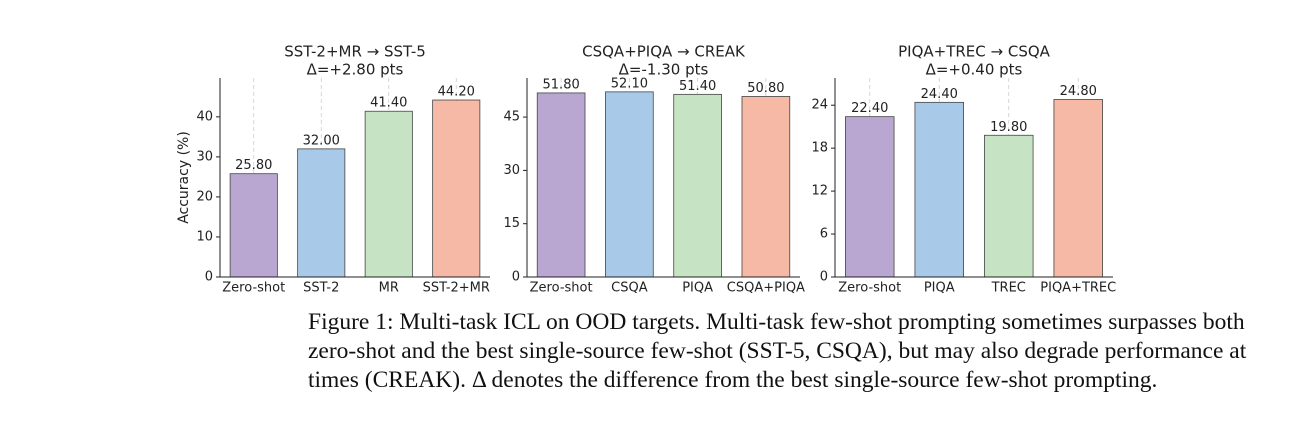 The height and width of the screenshot is (435, 1304). What do you see at coordinates (184, 177) in the screenshot?
I see `y-axis-label: Accuracy (%)` at bounding box center [184, 177].